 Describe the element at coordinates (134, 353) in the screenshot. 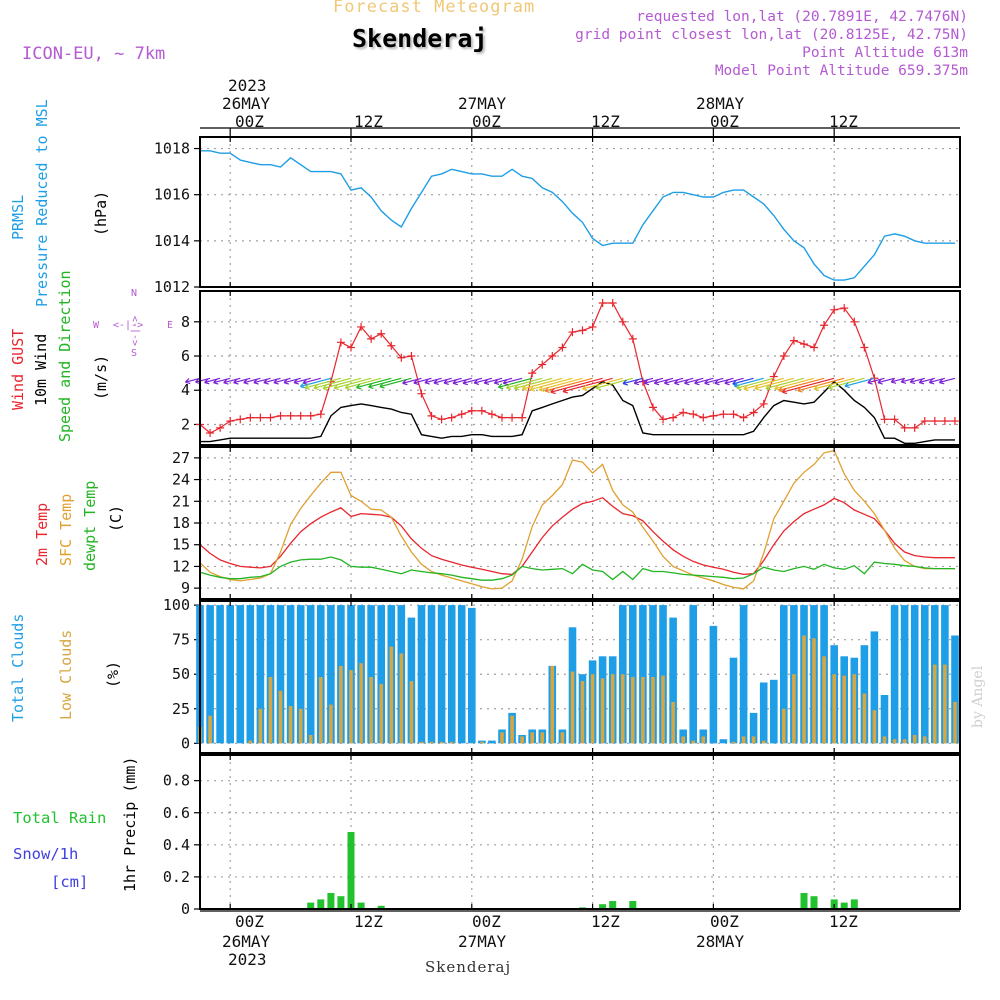

I see `compass-s-label: S` at that location.